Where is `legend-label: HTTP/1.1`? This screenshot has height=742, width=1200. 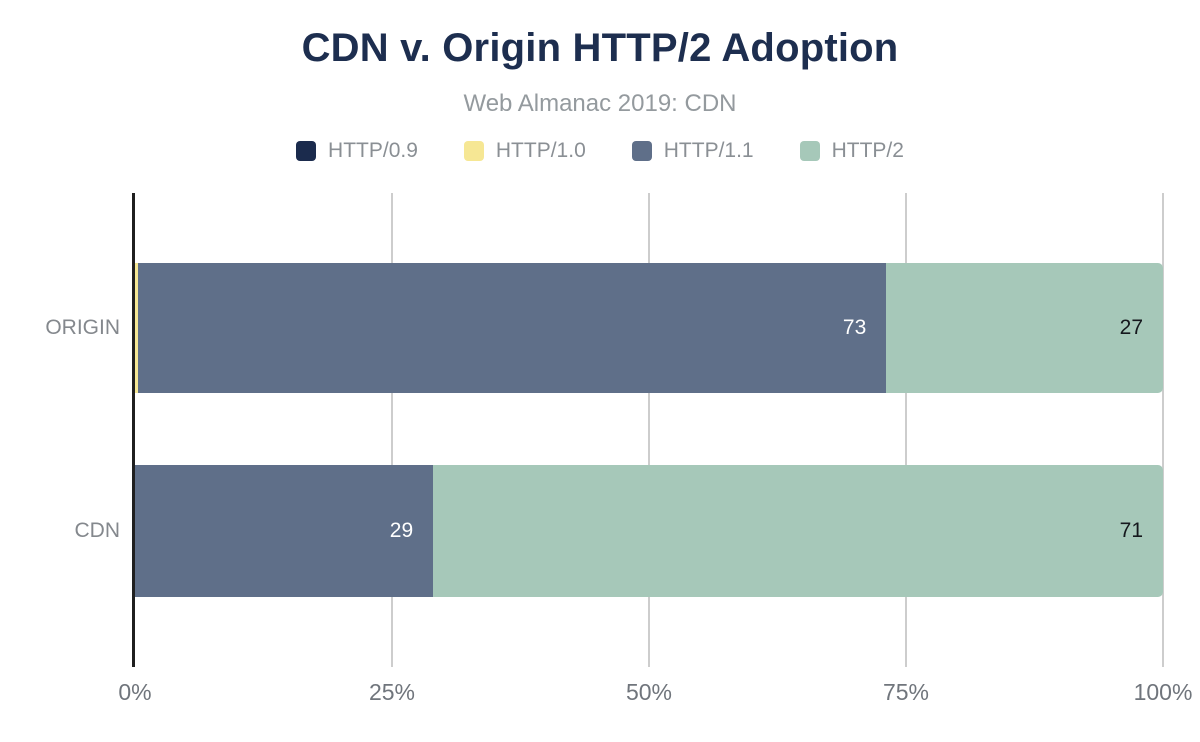
legend-label: HTTP/1.1 is located at coordinates (708, 150).